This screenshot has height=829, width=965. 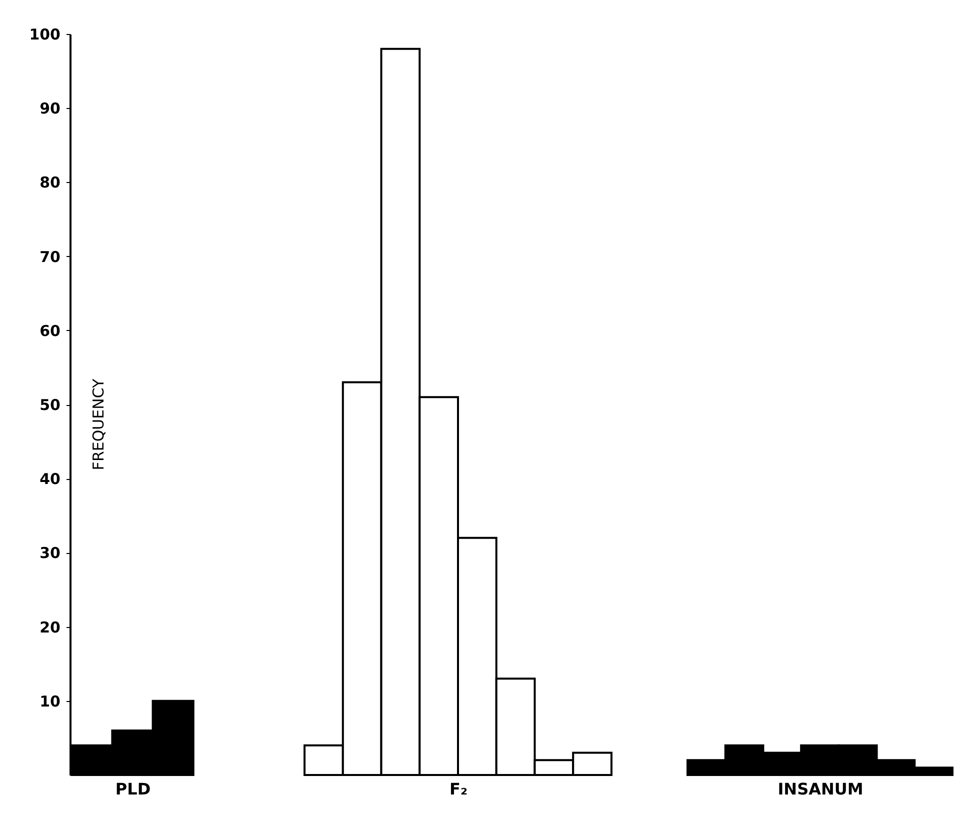 I want to click on x-axis-title: PLD, so click(x=133, y=789).